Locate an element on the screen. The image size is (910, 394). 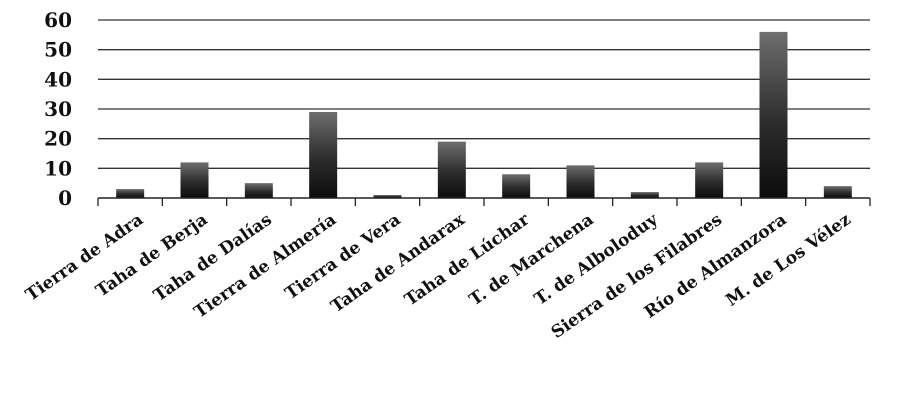
y-axis-ticks: 0 10 20 30 40 50 60 is located at coordinates (58, 109).